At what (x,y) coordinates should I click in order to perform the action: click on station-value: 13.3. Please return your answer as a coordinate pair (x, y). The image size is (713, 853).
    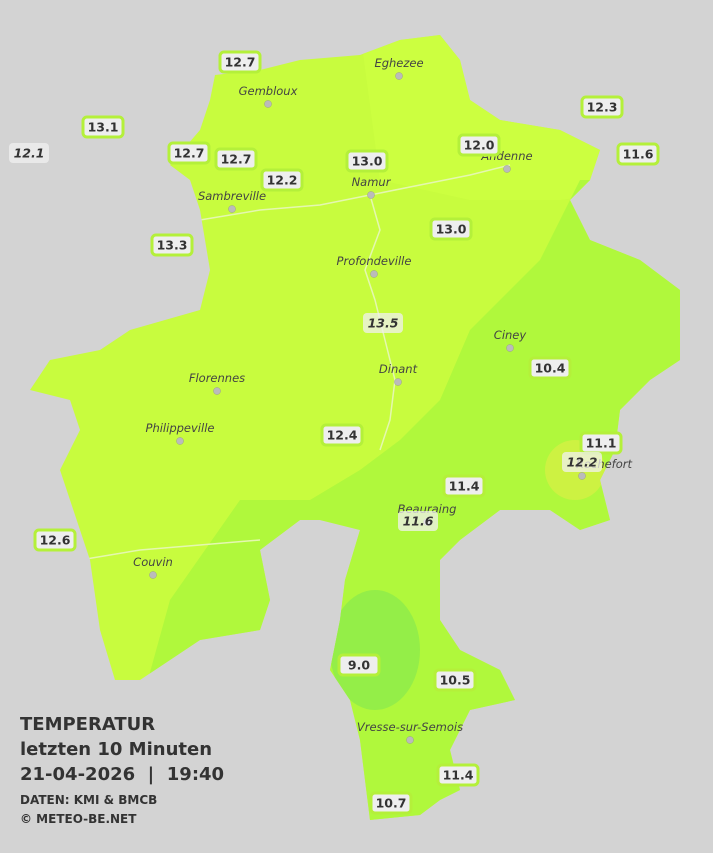
    Looking at the image, I should click on (172, 245).